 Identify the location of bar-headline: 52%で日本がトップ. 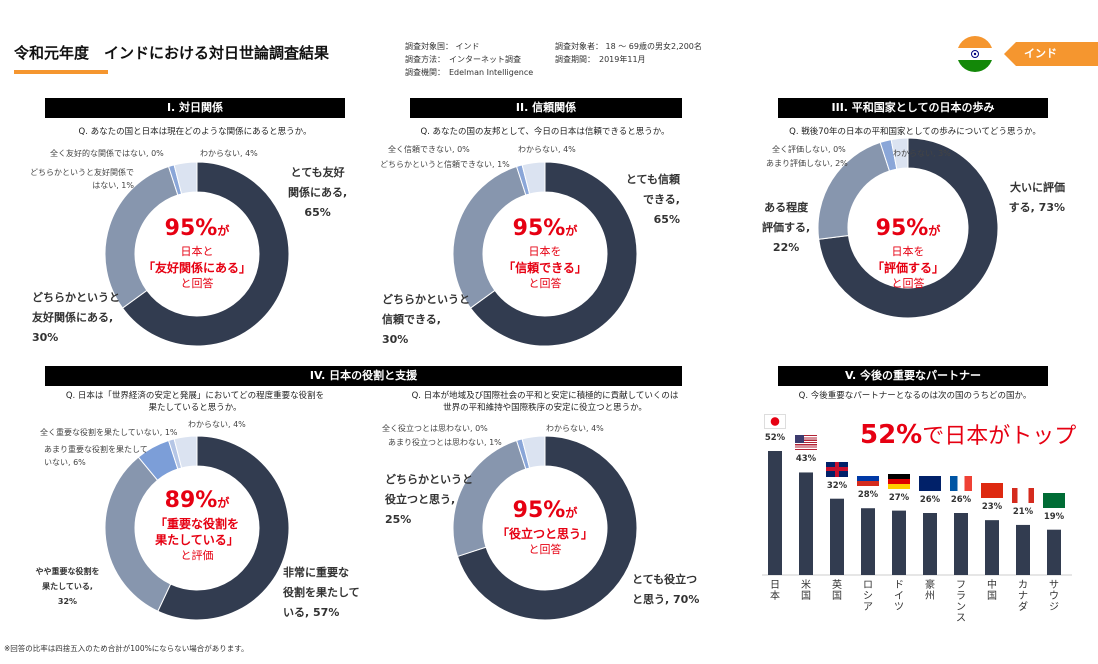
(968, 435).